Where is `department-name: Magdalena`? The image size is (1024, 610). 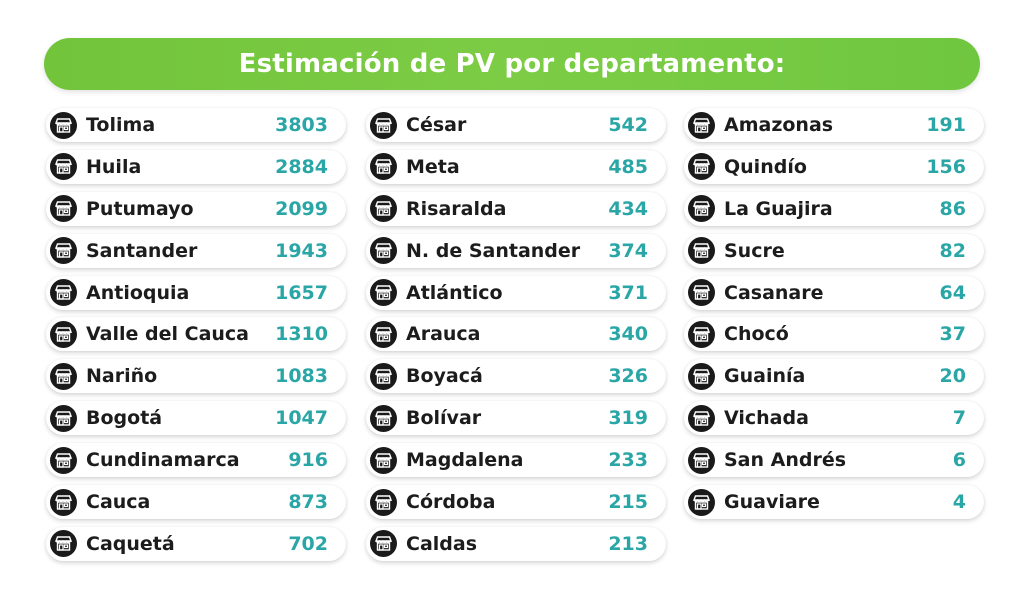
department-name: Magdalena is located at coordinates (465, 460).